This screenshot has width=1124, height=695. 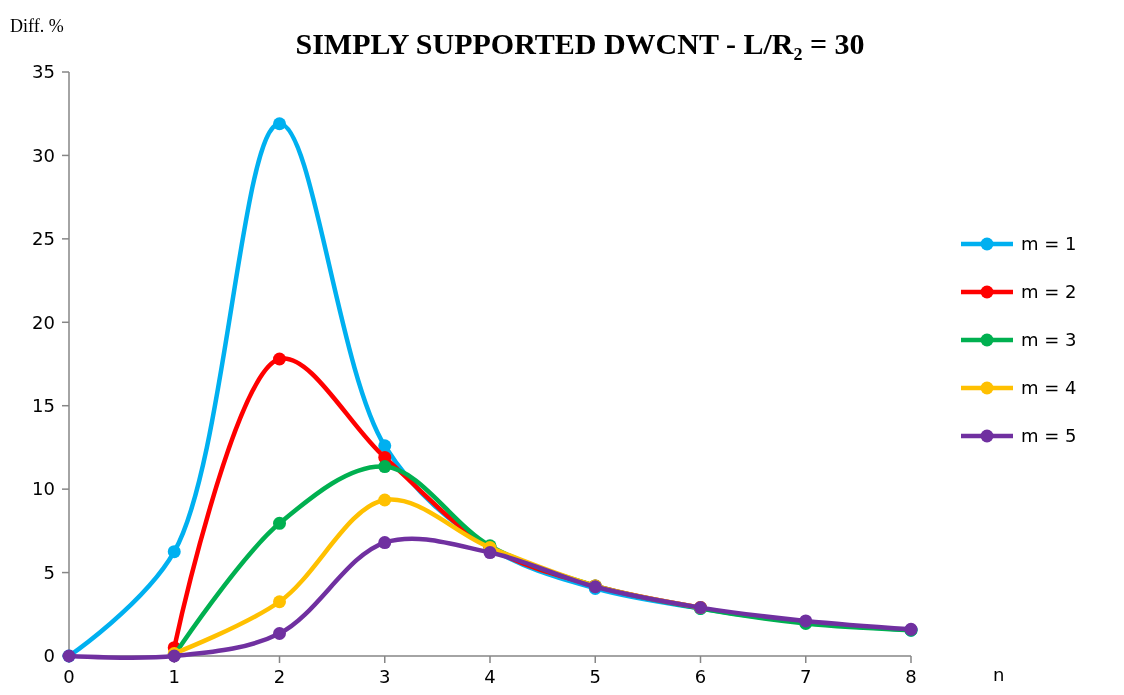 I want to click on legend-label: m = 1, so click(x=1049, y=244).